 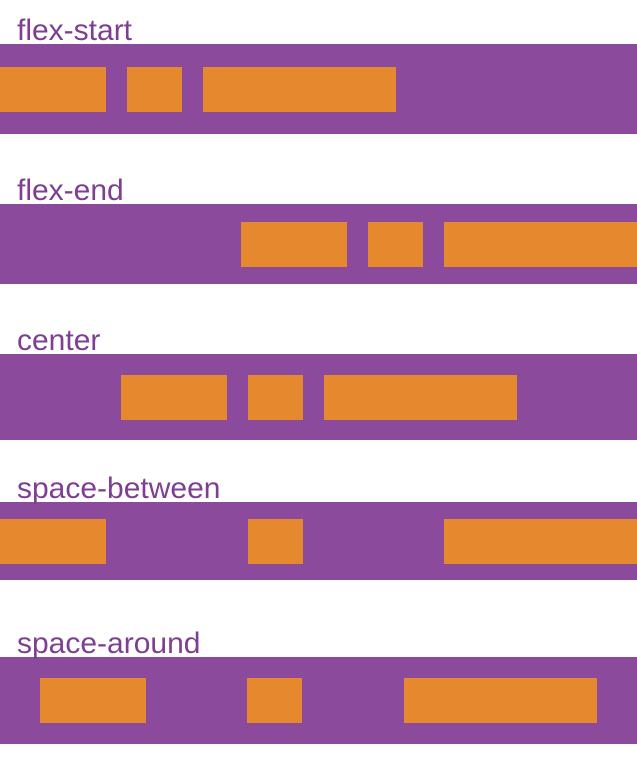 What do you see at coordinates (109, 643) in the screenshot?
I see `section-label: space-around` at bounding box center [109, 643].